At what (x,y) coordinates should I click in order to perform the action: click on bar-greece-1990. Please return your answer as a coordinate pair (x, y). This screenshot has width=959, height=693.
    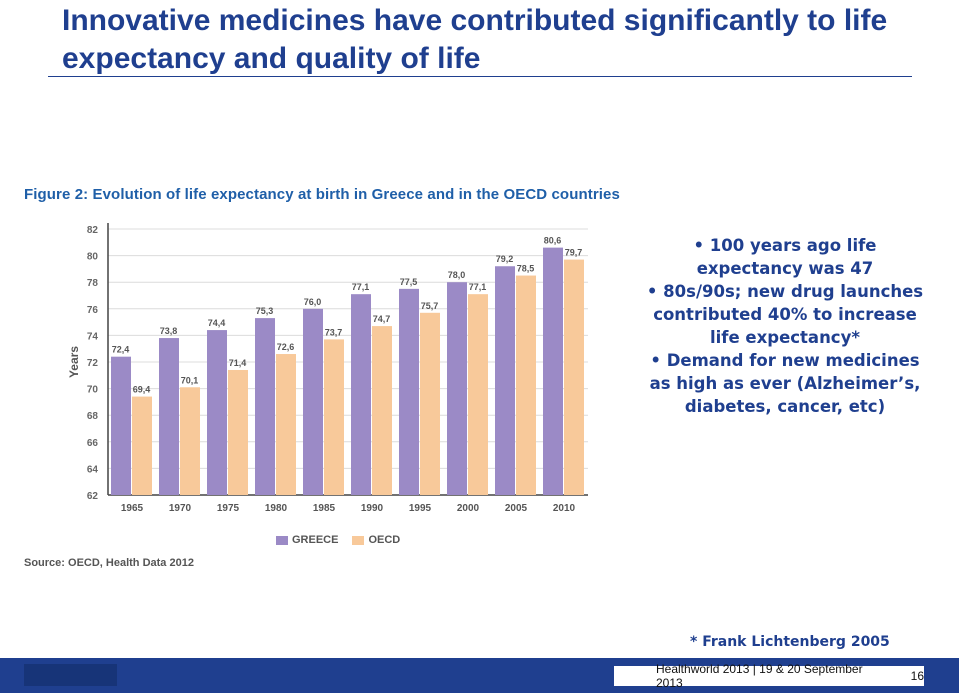
    Looking at the image, I should click on (361, 394).